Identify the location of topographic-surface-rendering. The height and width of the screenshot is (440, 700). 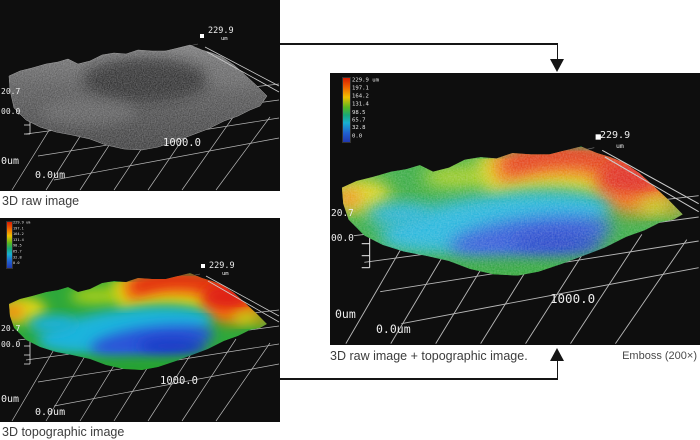
(144, 343).